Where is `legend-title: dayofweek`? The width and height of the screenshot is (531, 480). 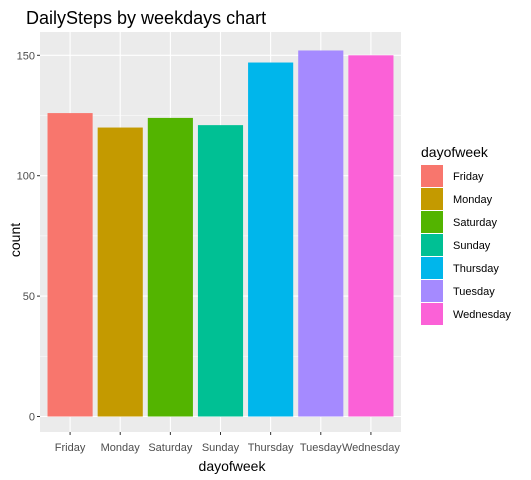 legend-title: dayofweek is located at coordinates (455, 152).